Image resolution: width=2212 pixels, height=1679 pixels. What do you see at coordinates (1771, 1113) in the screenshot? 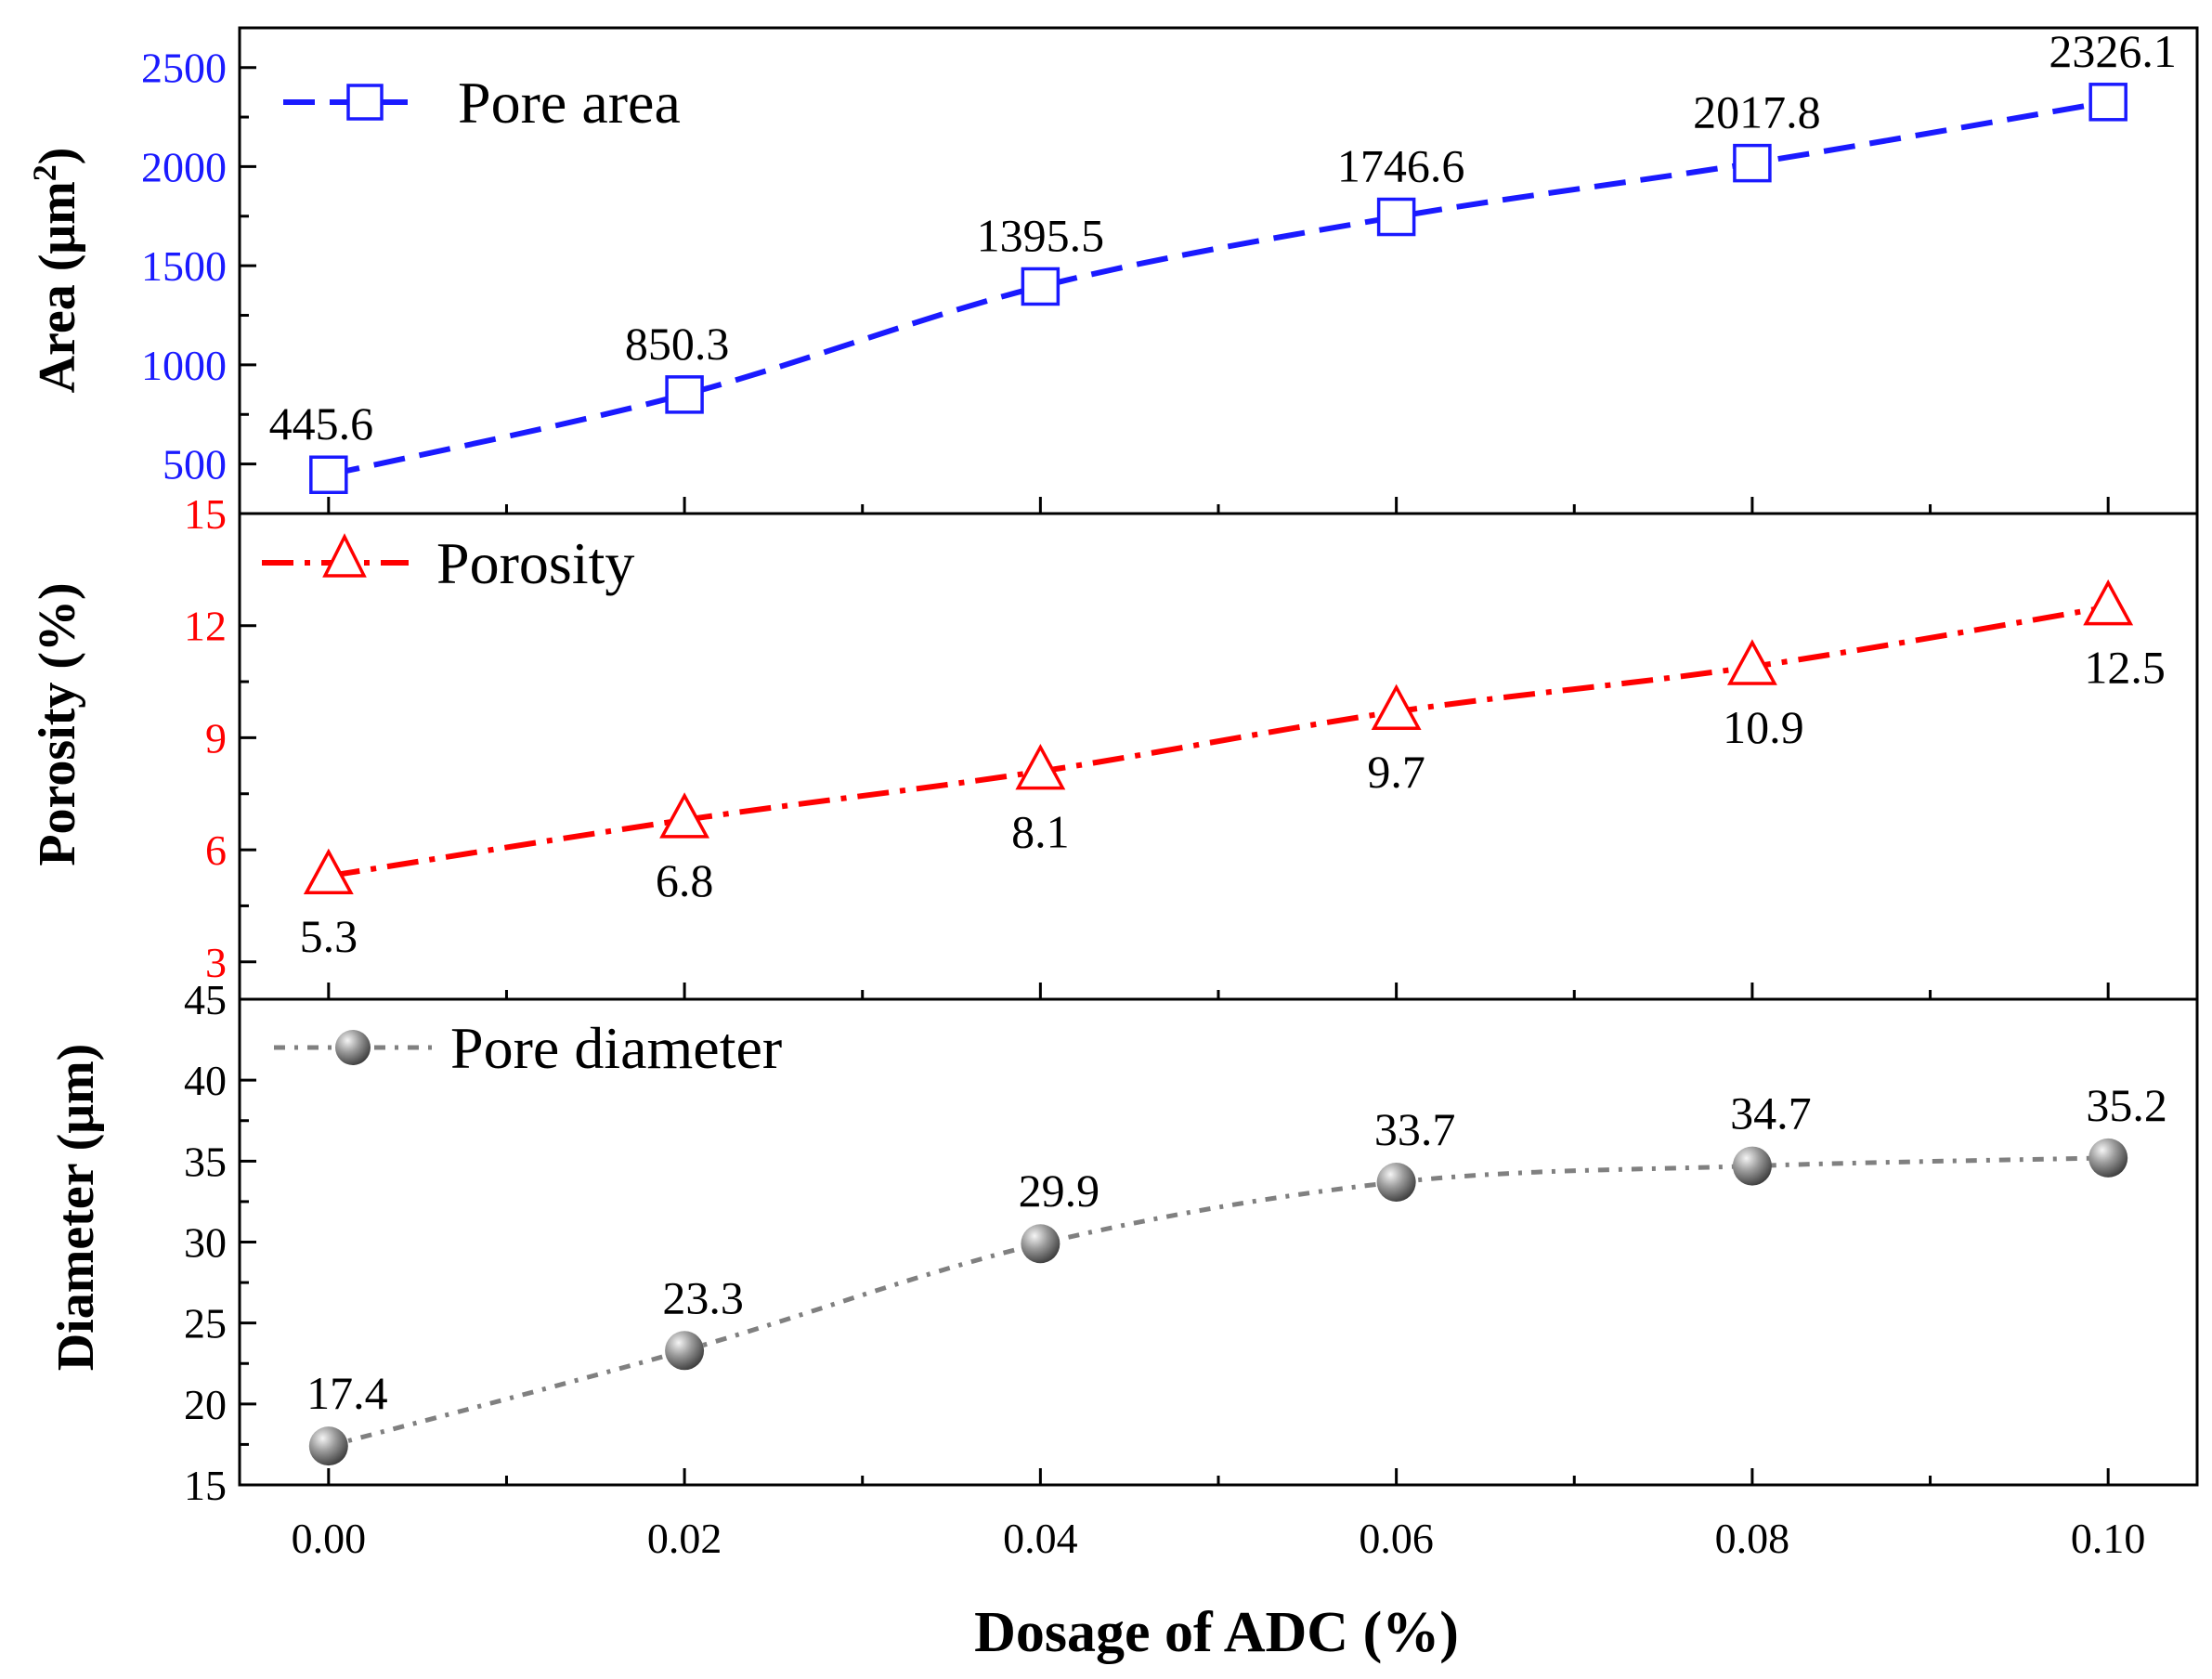
I see `data-label-diameter-4: 34.7` at bounding box center [1771, 1113].